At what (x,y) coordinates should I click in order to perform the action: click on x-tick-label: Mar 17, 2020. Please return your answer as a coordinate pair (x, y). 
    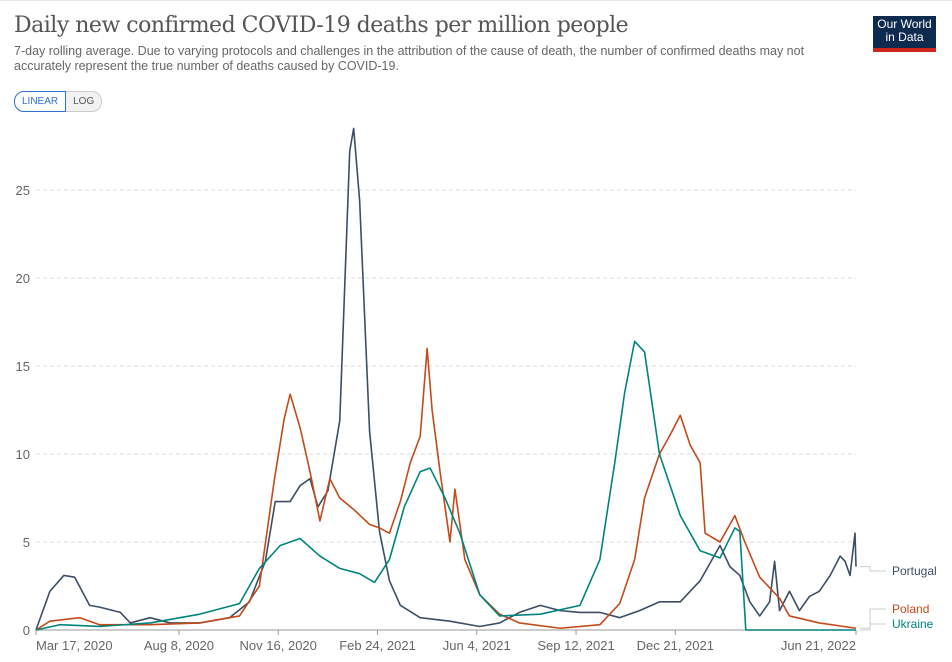
    Looking at the image, I should click on (74, 645).